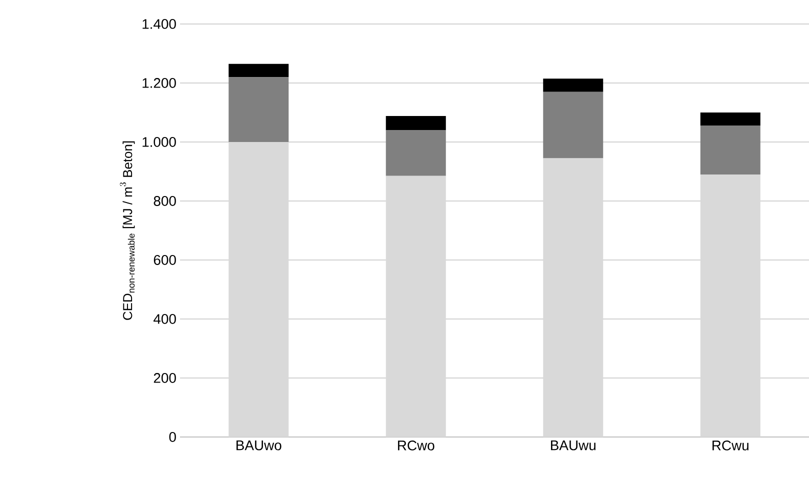  Describe the element at coordinates (259, 445) in the screenshot. I see `x-tick-label: BAUwo` at that location.